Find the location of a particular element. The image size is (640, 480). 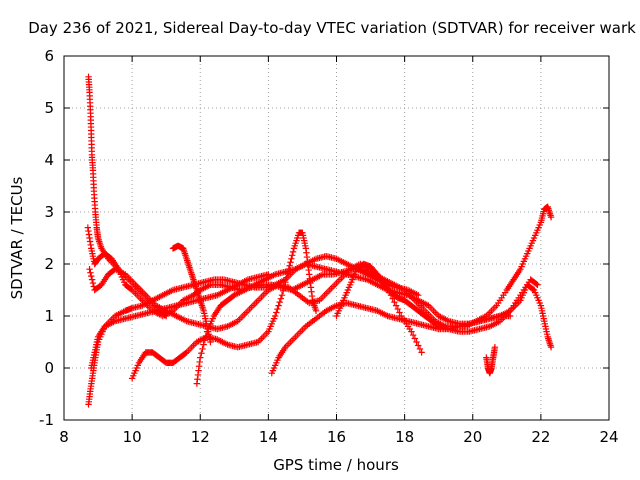

y-tick-label: 2 is located at coordinates (49, 264).